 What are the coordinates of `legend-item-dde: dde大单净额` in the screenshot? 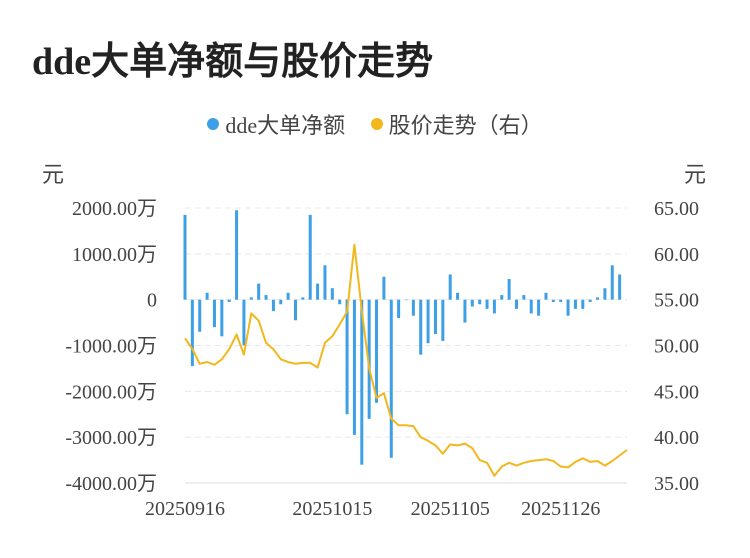 It's located at (276, 124).